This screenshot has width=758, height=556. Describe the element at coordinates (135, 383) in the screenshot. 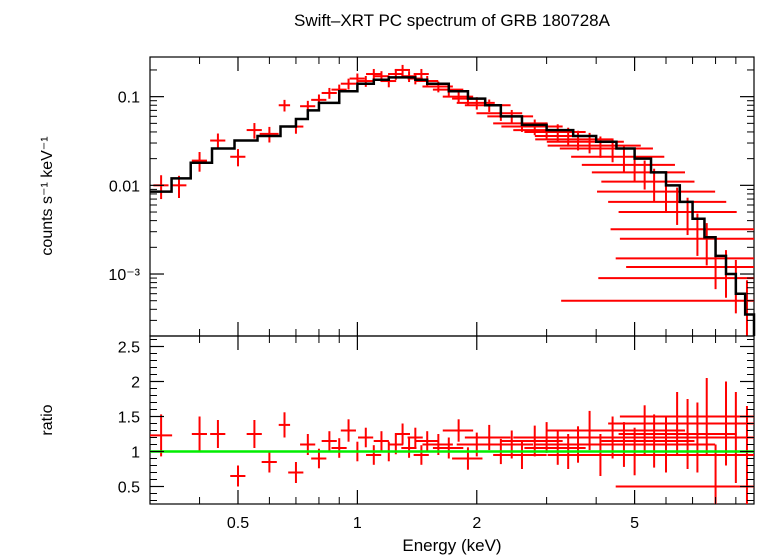

I see `ratio-y-tick-label: 2` at that location.